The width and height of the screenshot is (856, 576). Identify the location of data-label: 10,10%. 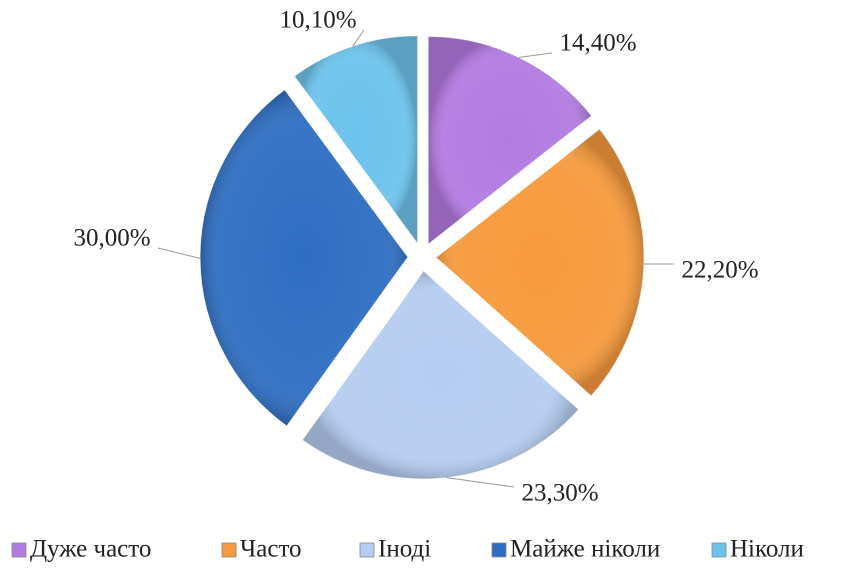
(317, 20).